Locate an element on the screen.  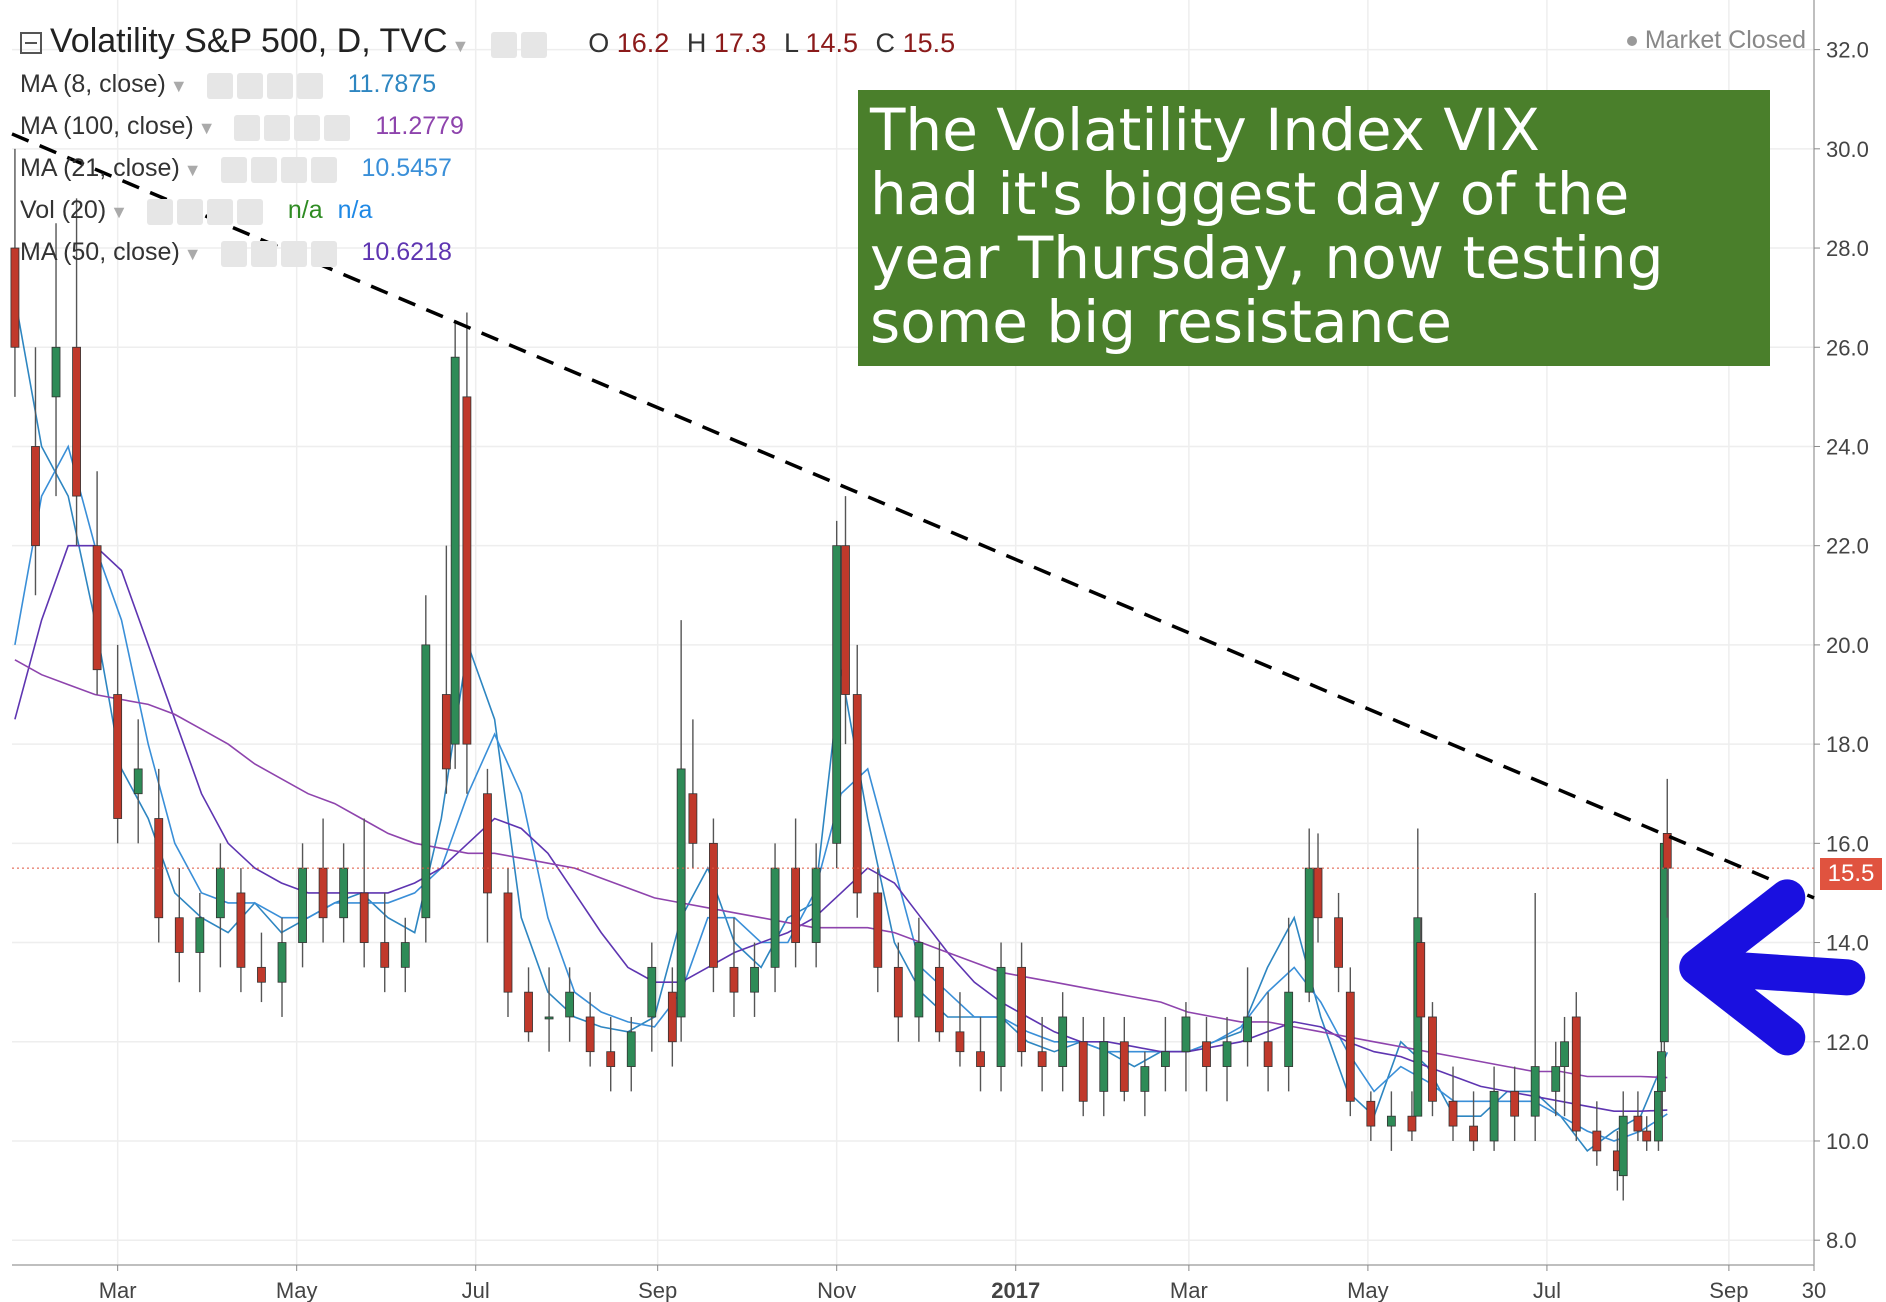
time-tick-label: Jul is located at coordinates (1547, 1290).